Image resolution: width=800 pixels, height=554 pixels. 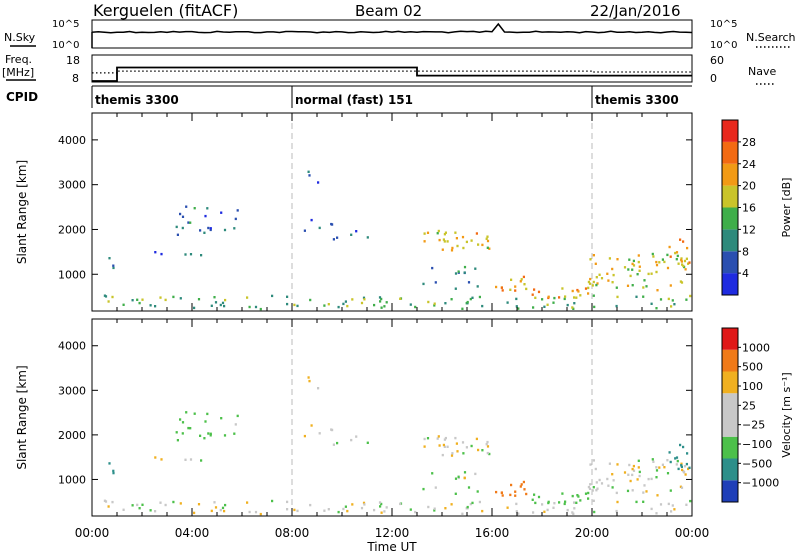 What do you see at coordinates (165, 10) in the screenshot?
I see `station-title: Kerguelen (fitACF)` at bounding box center [165, 10].